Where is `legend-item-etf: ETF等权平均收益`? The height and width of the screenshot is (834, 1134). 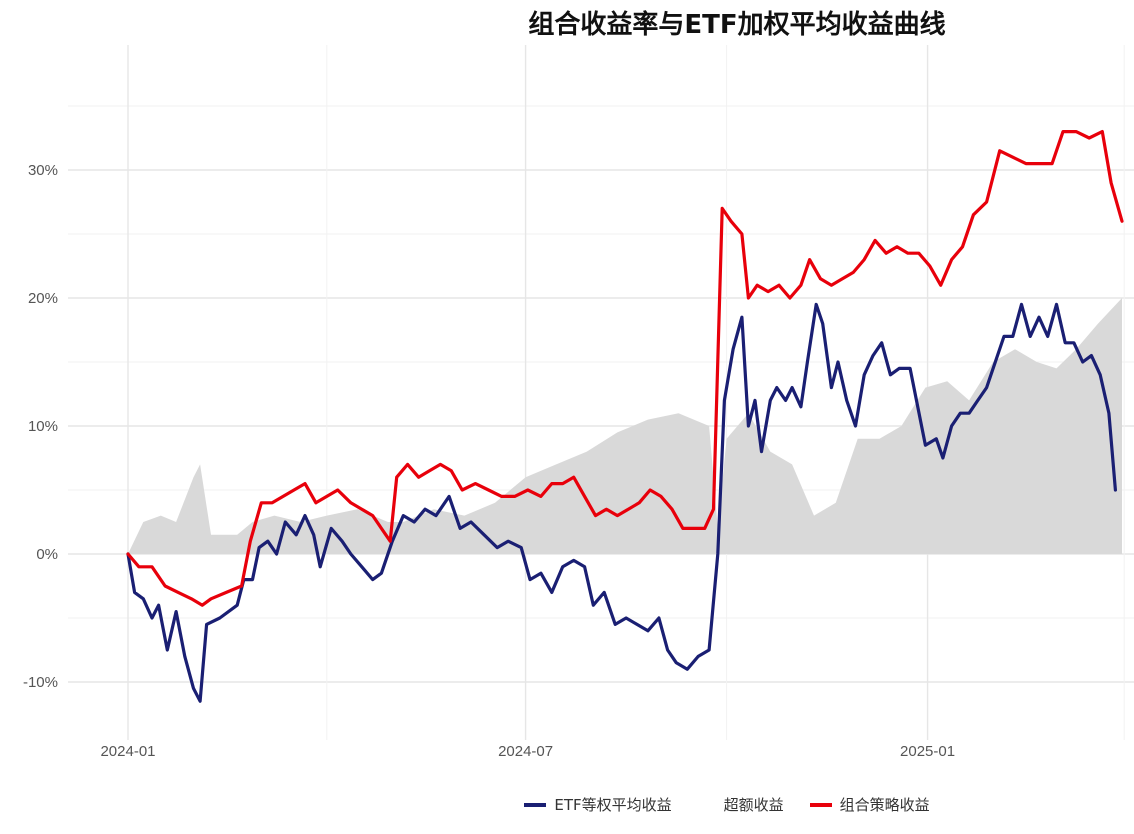 legend-item-etf: ETF等权平均收益 is located at coordinates (598, 804).